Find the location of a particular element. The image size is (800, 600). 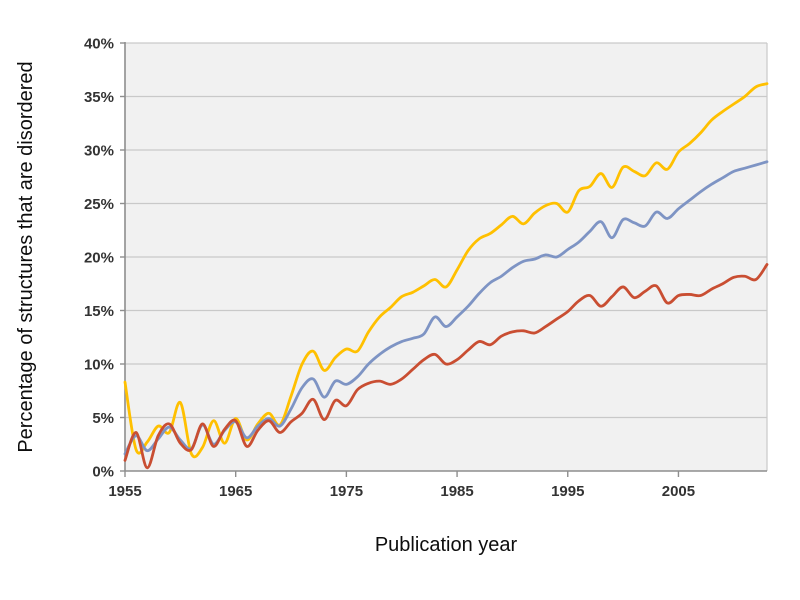

y-tick-label: 0% is located at coordinates (103, 472).